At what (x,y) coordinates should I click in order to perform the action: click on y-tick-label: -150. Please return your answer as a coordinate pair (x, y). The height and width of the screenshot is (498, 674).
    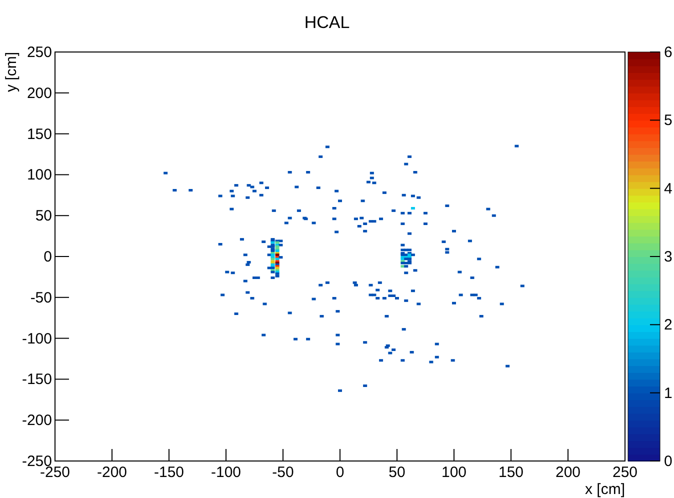
    Looking at the image, I should click on (37, 379).